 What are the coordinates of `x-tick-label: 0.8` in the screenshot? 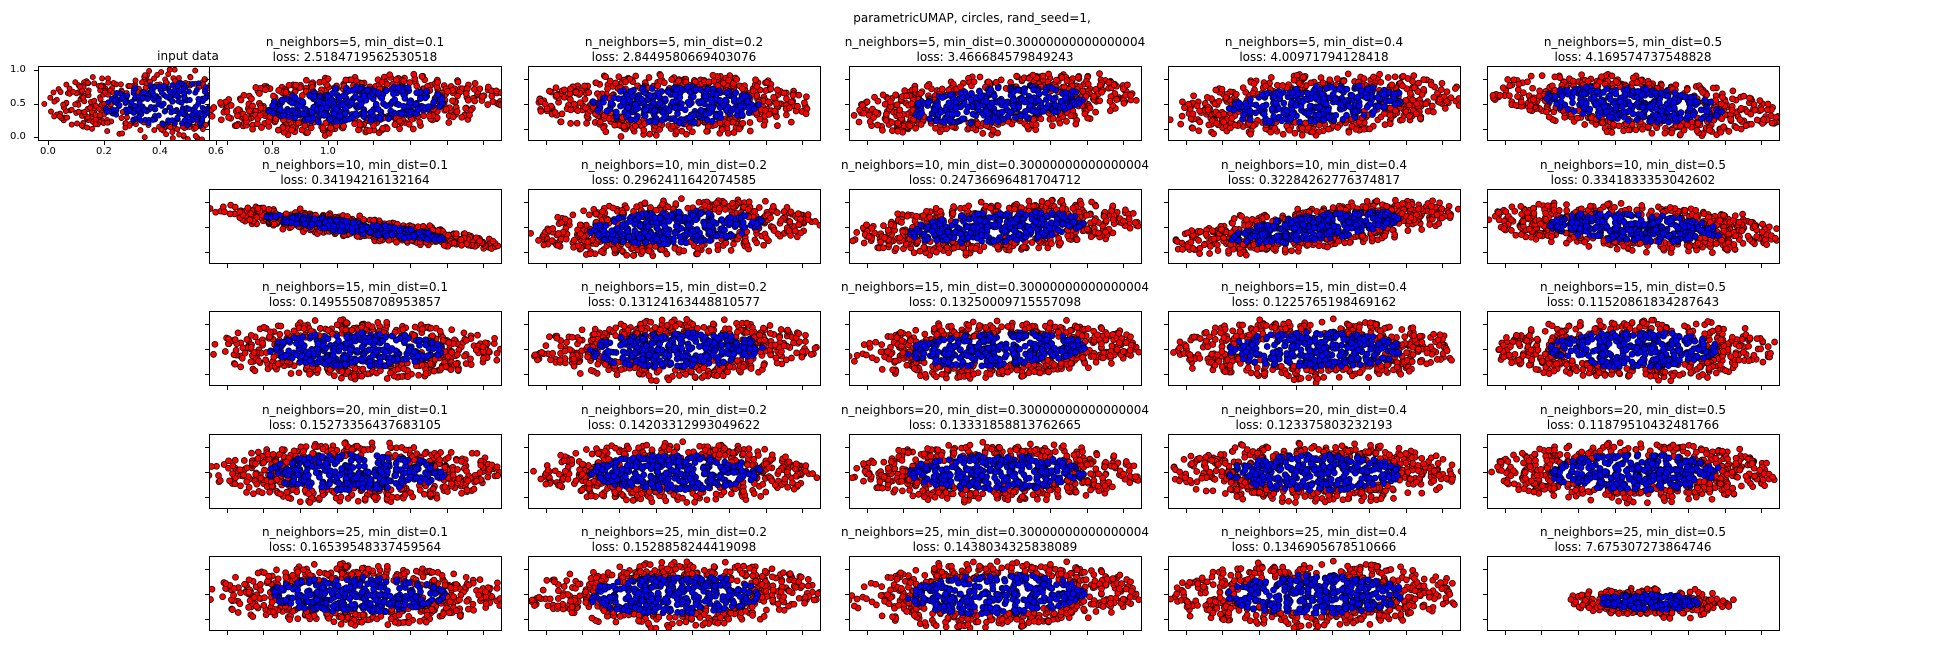 It's located at (272, 151).